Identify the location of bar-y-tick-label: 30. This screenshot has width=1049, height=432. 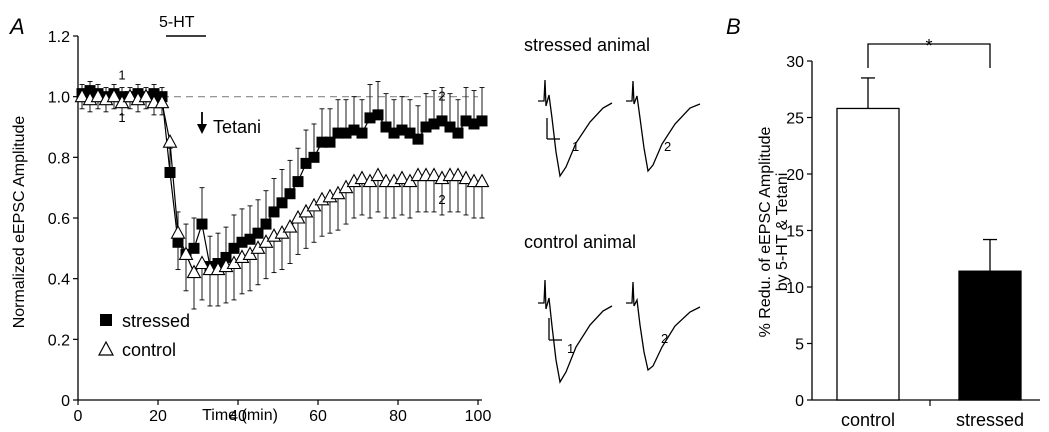
(795, 62).